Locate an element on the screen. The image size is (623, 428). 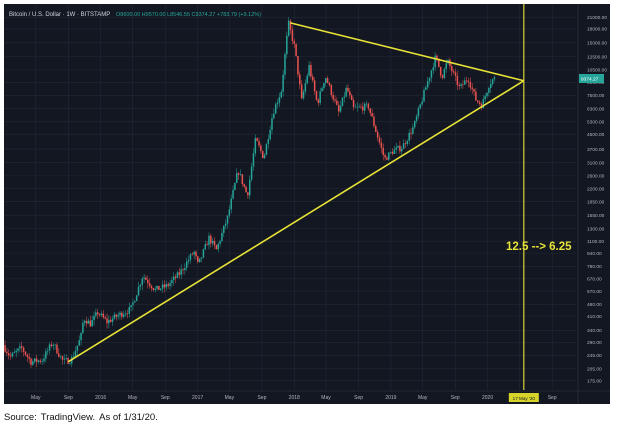
y-tick-label: 480.00 is located at coordinates (594, 305).